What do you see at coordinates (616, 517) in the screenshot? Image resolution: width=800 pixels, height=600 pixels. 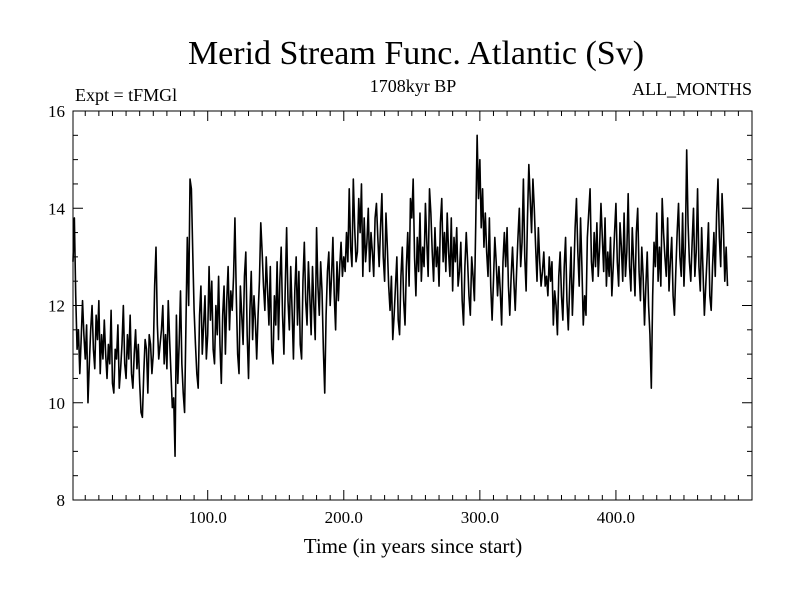 I see `x-tick-label: 400.0` at bounding box center [616, 517].